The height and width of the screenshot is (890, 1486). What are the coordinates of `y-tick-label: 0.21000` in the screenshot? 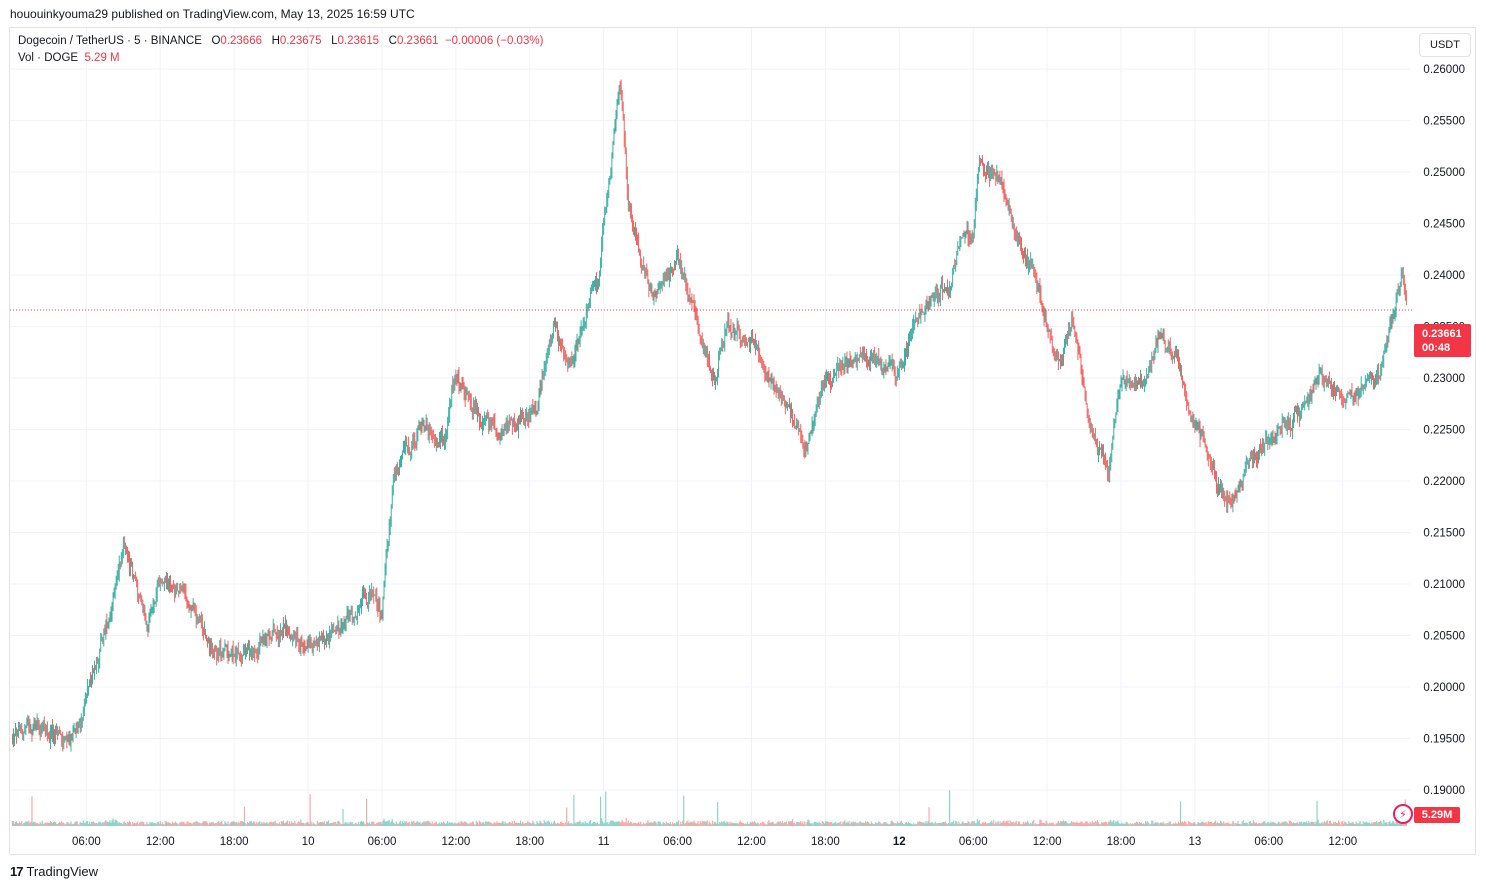 It's located at (1444, 585).